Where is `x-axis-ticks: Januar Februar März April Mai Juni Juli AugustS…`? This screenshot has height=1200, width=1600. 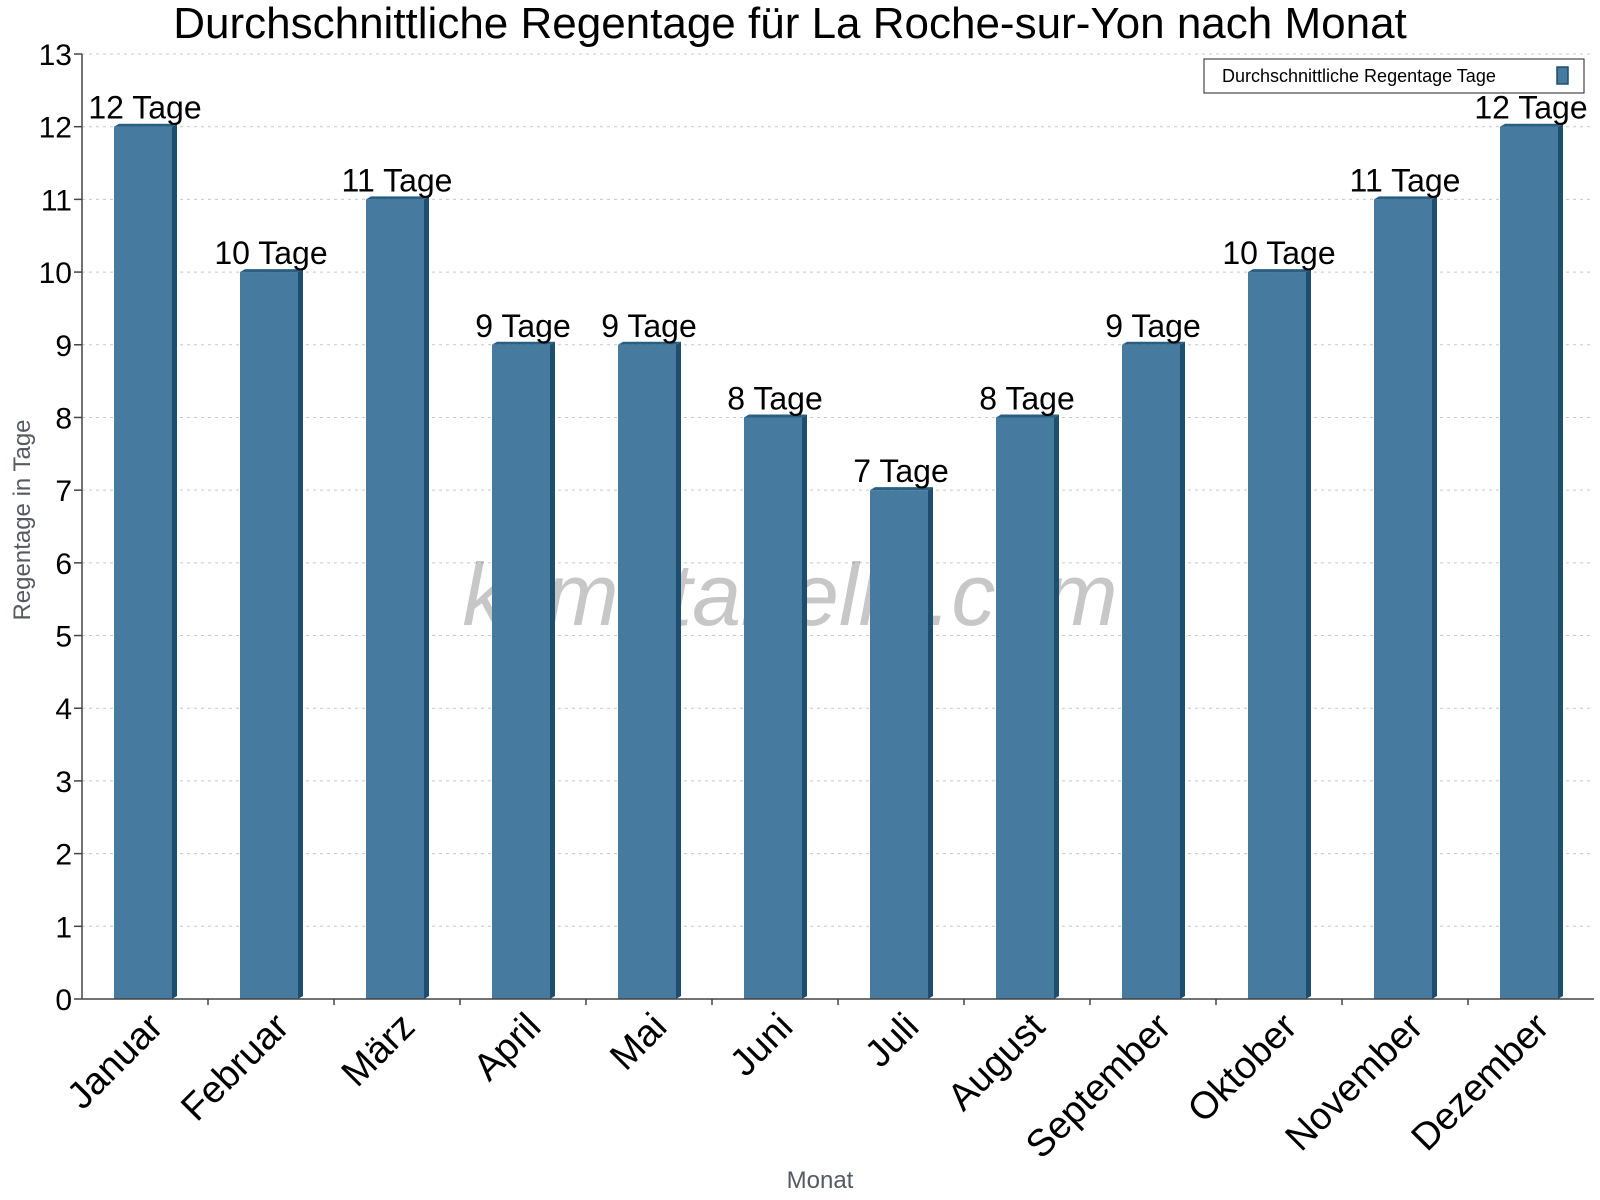 x-axis-ticks: Januar Februar März April Mai Juni Juli AugustS… is located at coordinates (808, 1083).